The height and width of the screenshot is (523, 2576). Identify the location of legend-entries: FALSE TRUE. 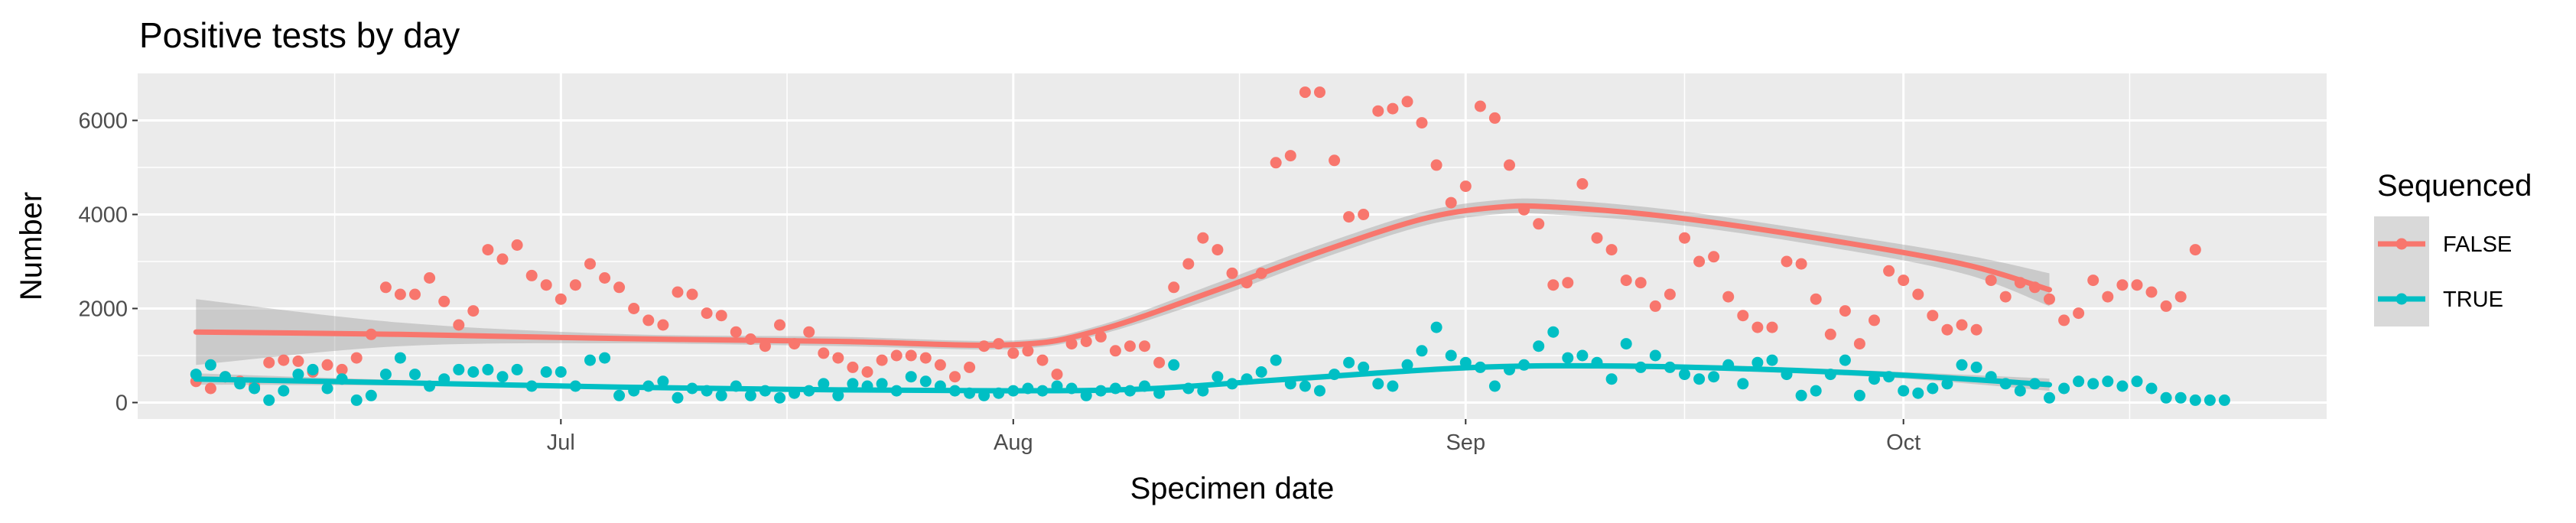
(2443, 271).